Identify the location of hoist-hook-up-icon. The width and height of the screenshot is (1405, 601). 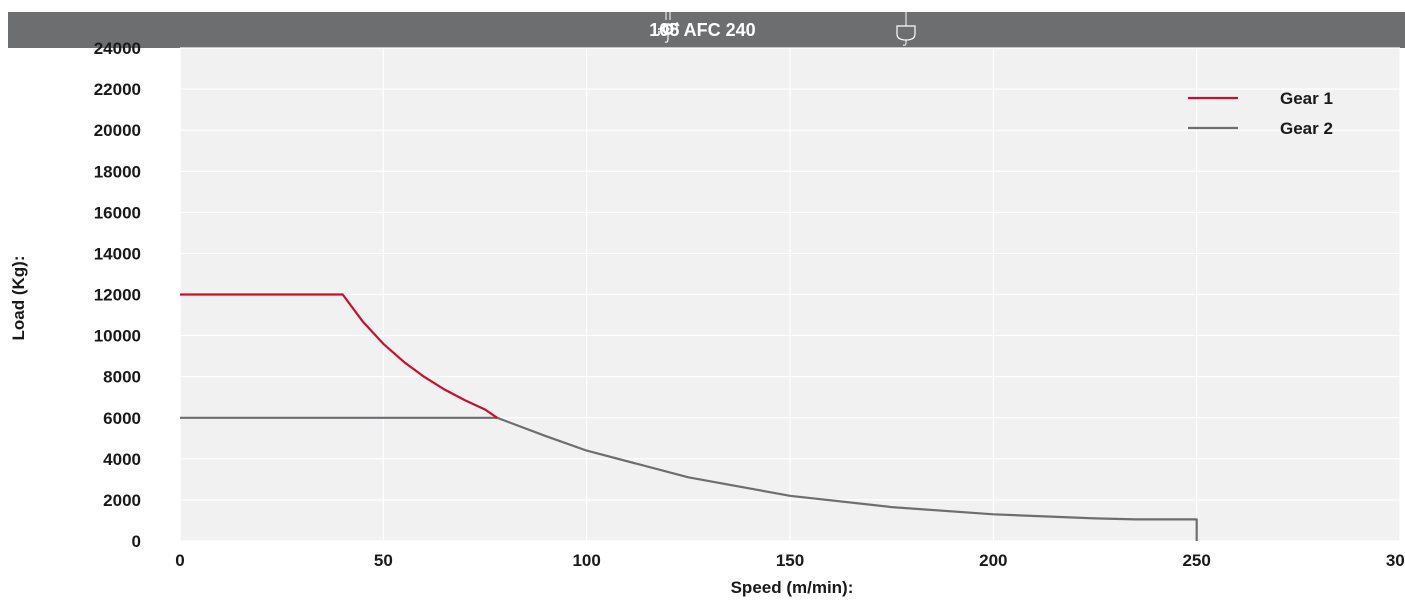
(669, 27).